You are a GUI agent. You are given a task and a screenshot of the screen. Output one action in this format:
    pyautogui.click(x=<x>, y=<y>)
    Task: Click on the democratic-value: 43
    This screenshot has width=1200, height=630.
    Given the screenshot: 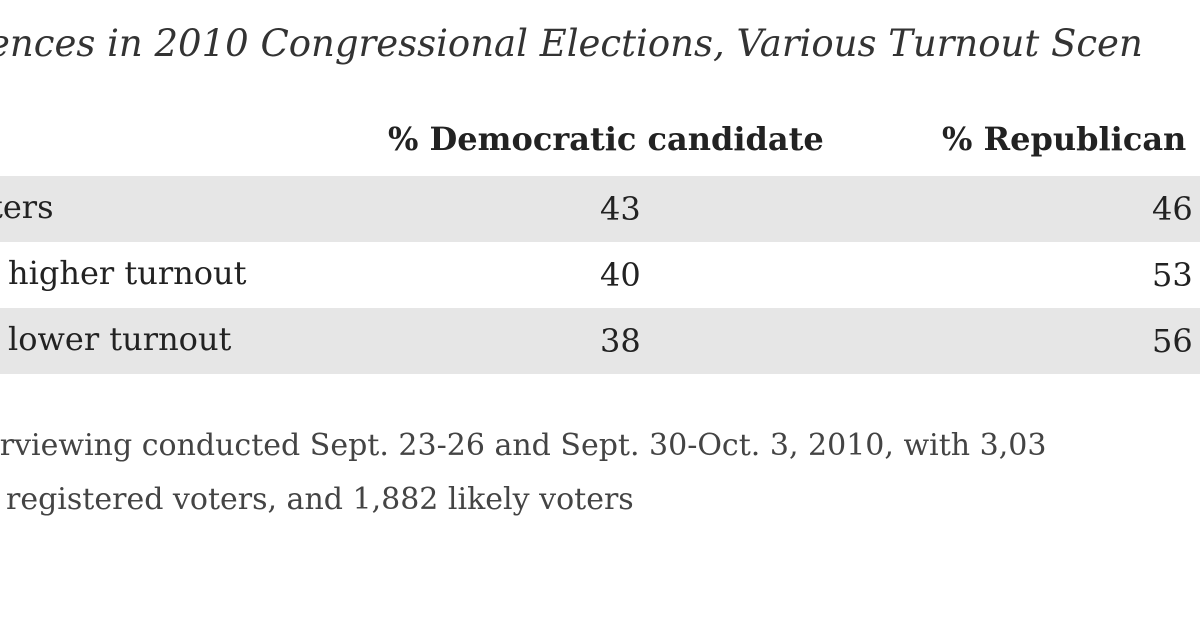 What is the action you would take?
    pyautogui.click(x=620, y=209)
    